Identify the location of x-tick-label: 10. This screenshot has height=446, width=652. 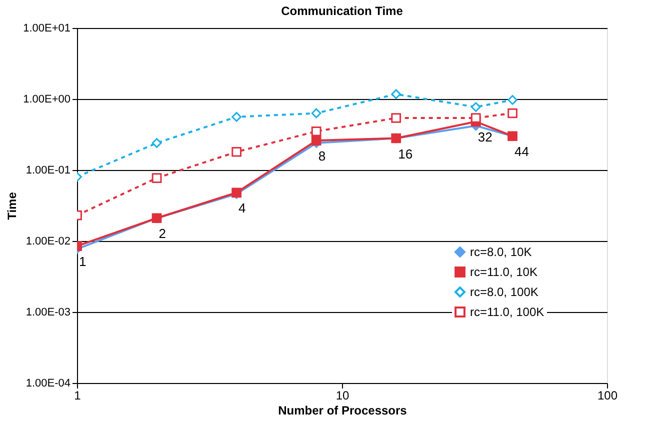
(343, 395).